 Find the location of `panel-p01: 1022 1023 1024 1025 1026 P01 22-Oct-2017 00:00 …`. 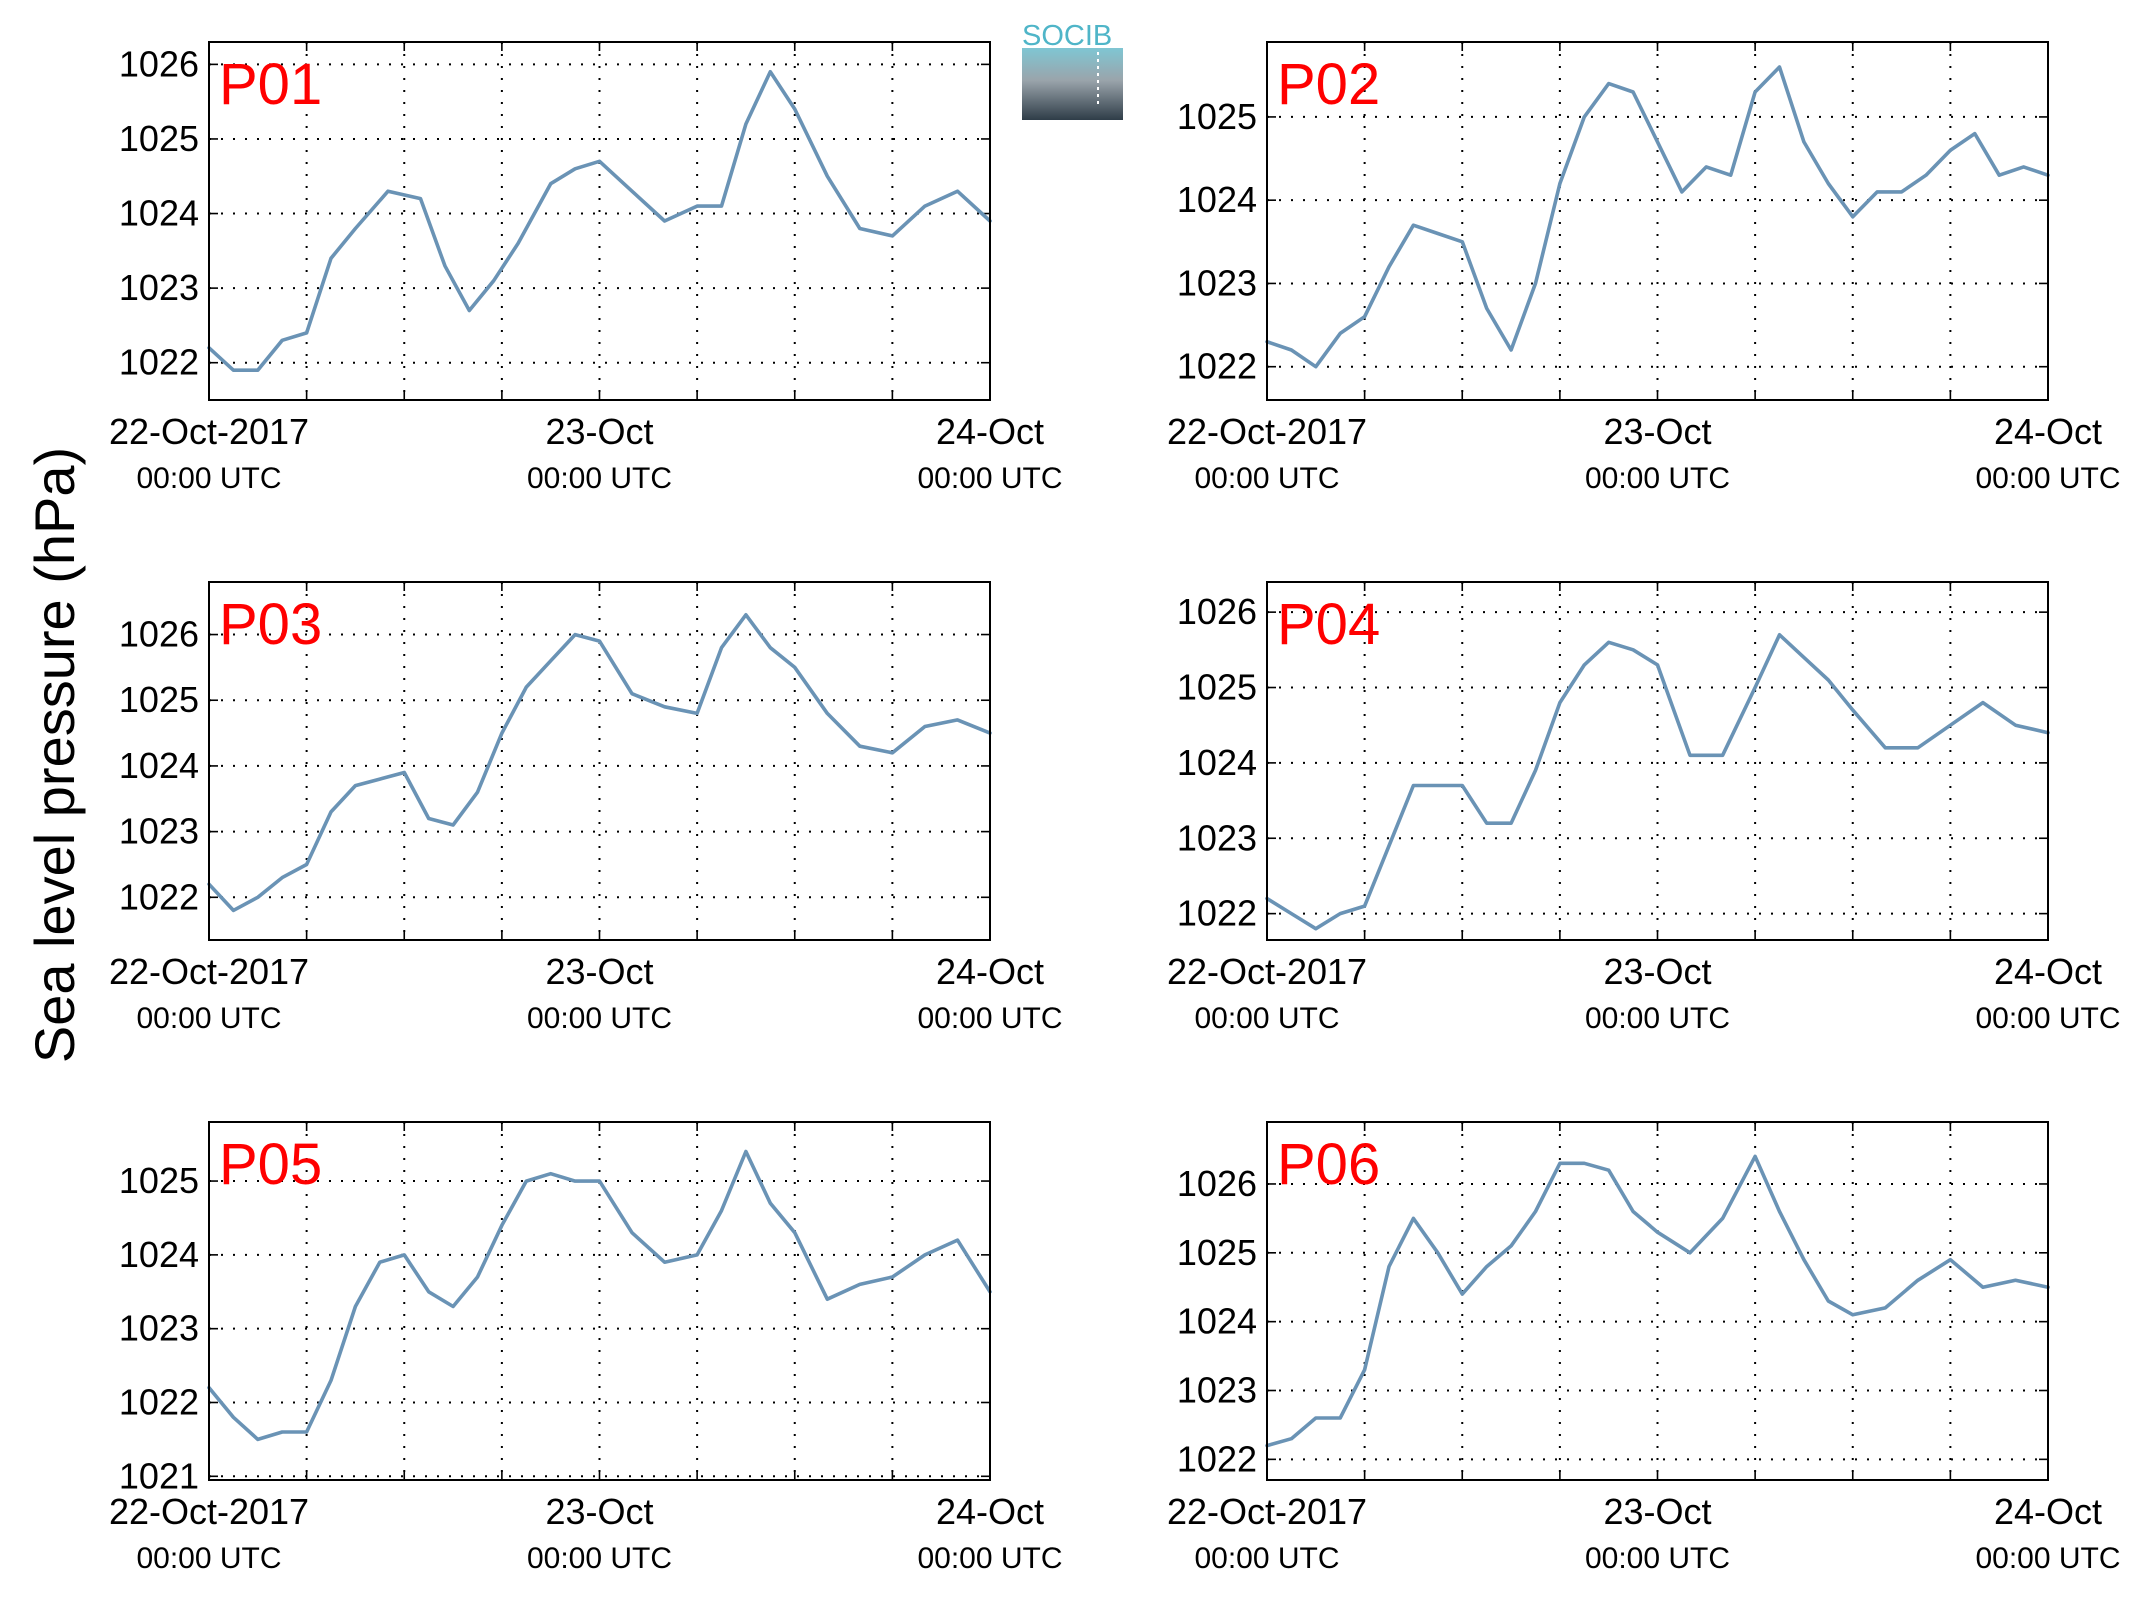

panel-p01: 1022 1023 1024 1025 1026 P01 22-Oct-2017 00:00 … is located at coordinates (586, 268).